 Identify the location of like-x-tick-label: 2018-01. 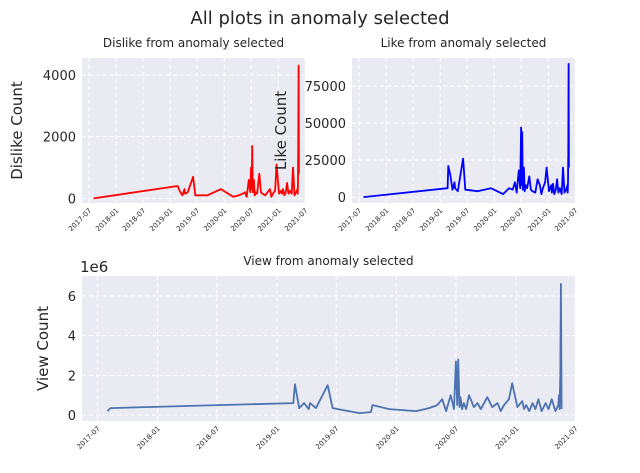
(377, 220).